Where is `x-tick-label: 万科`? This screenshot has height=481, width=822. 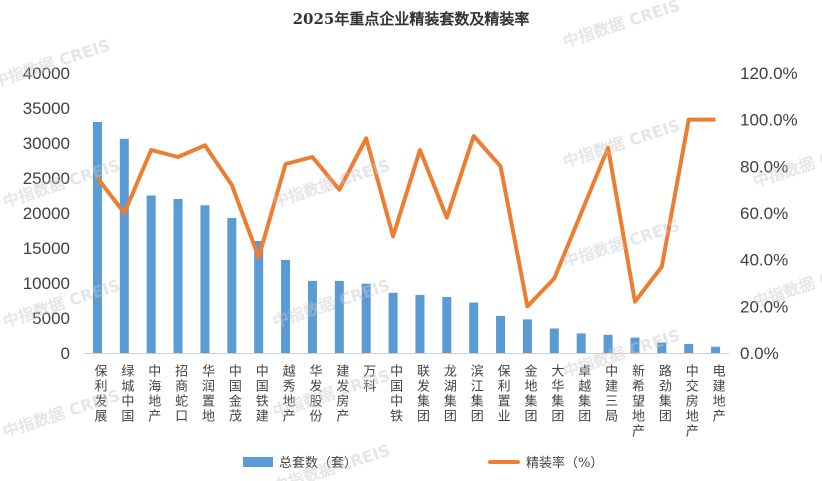 x-tick-label: 万科 is located at coordinates (368, 379).